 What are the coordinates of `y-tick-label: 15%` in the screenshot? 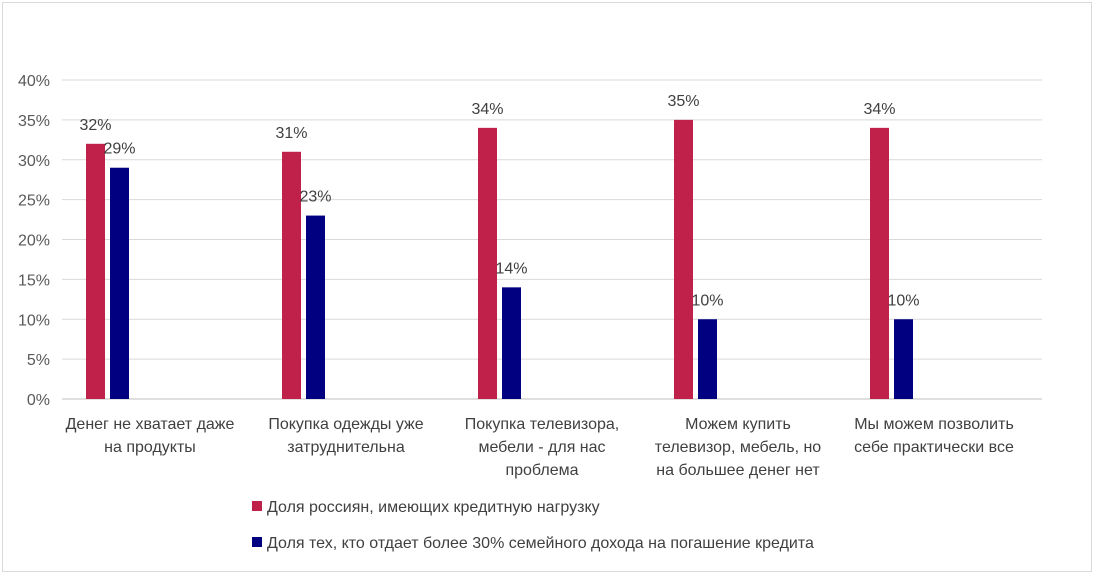 It's located at (34, 280).